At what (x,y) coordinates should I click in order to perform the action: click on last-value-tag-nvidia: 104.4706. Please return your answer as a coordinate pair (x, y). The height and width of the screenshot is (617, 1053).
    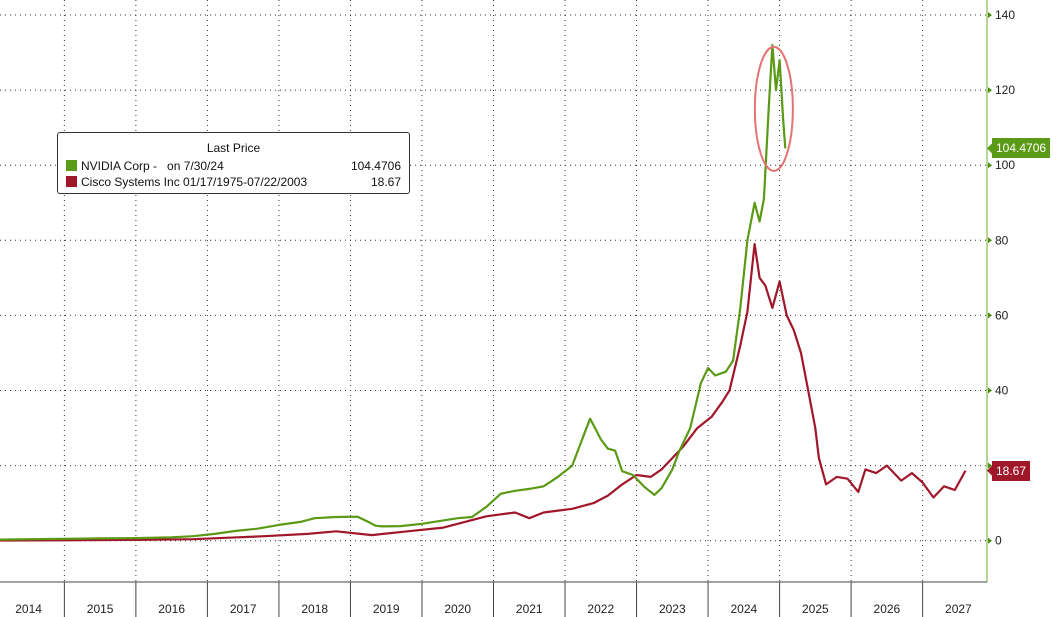
    Looking at the image, I should click on (1021, 148).